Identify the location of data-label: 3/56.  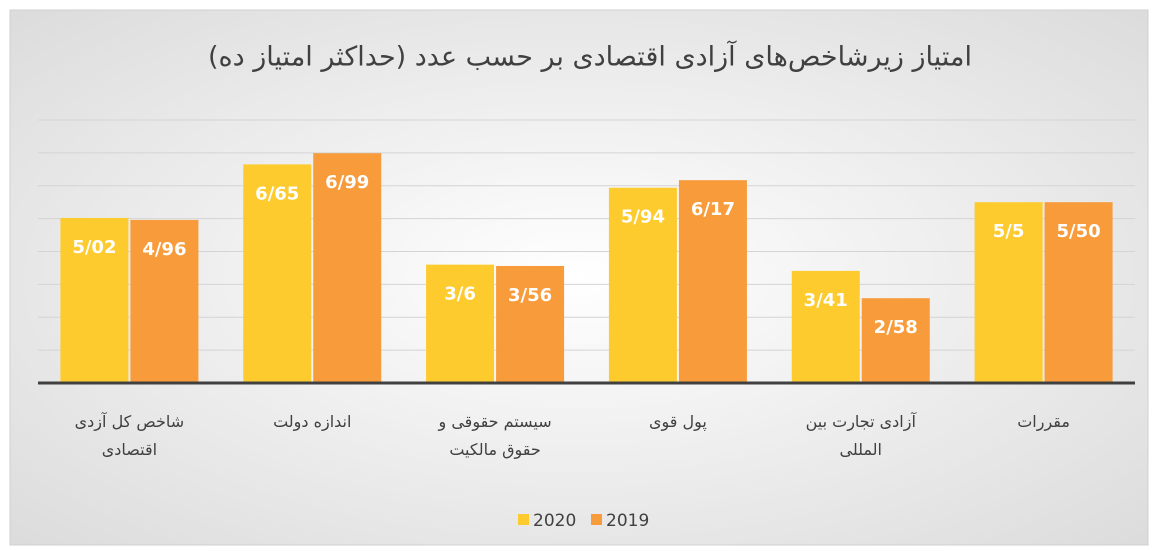
(530, 295).